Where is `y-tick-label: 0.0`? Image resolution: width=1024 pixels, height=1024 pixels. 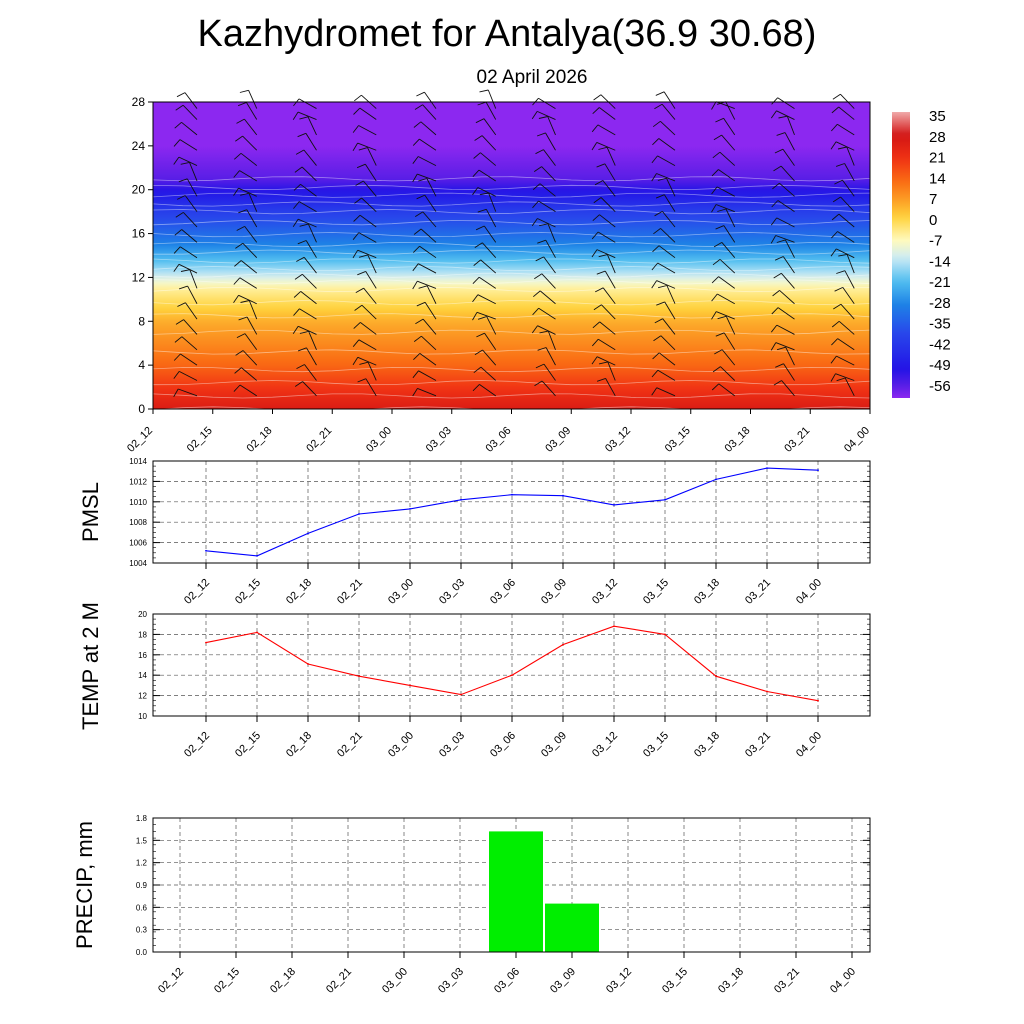 y-tick-label: 0.0 is located at coordinates (142, 952).